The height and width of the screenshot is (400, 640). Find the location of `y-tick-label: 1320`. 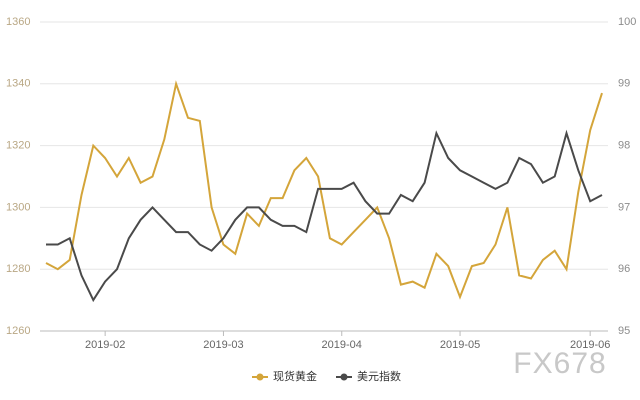

y-tick-label: 1320 is located at coordinates (18, 146).